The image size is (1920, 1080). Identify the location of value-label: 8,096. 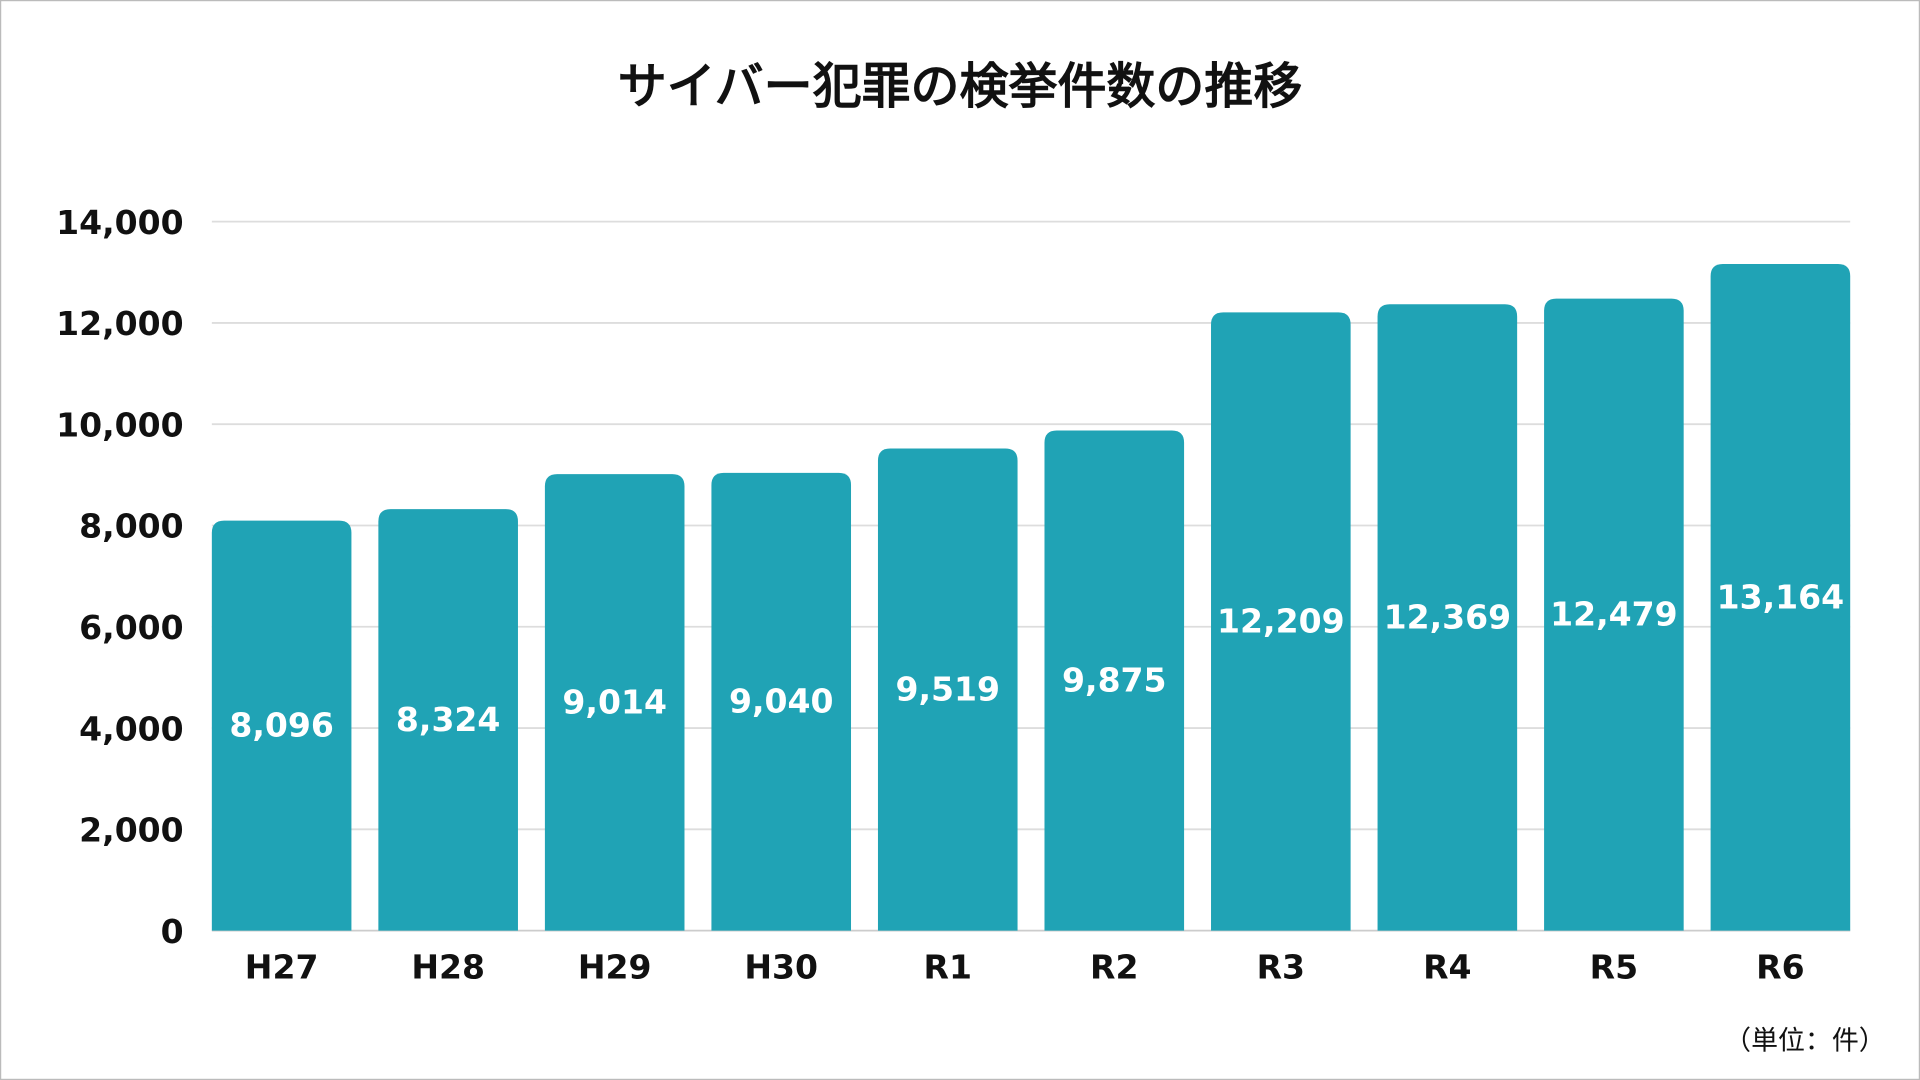
(281, 725).